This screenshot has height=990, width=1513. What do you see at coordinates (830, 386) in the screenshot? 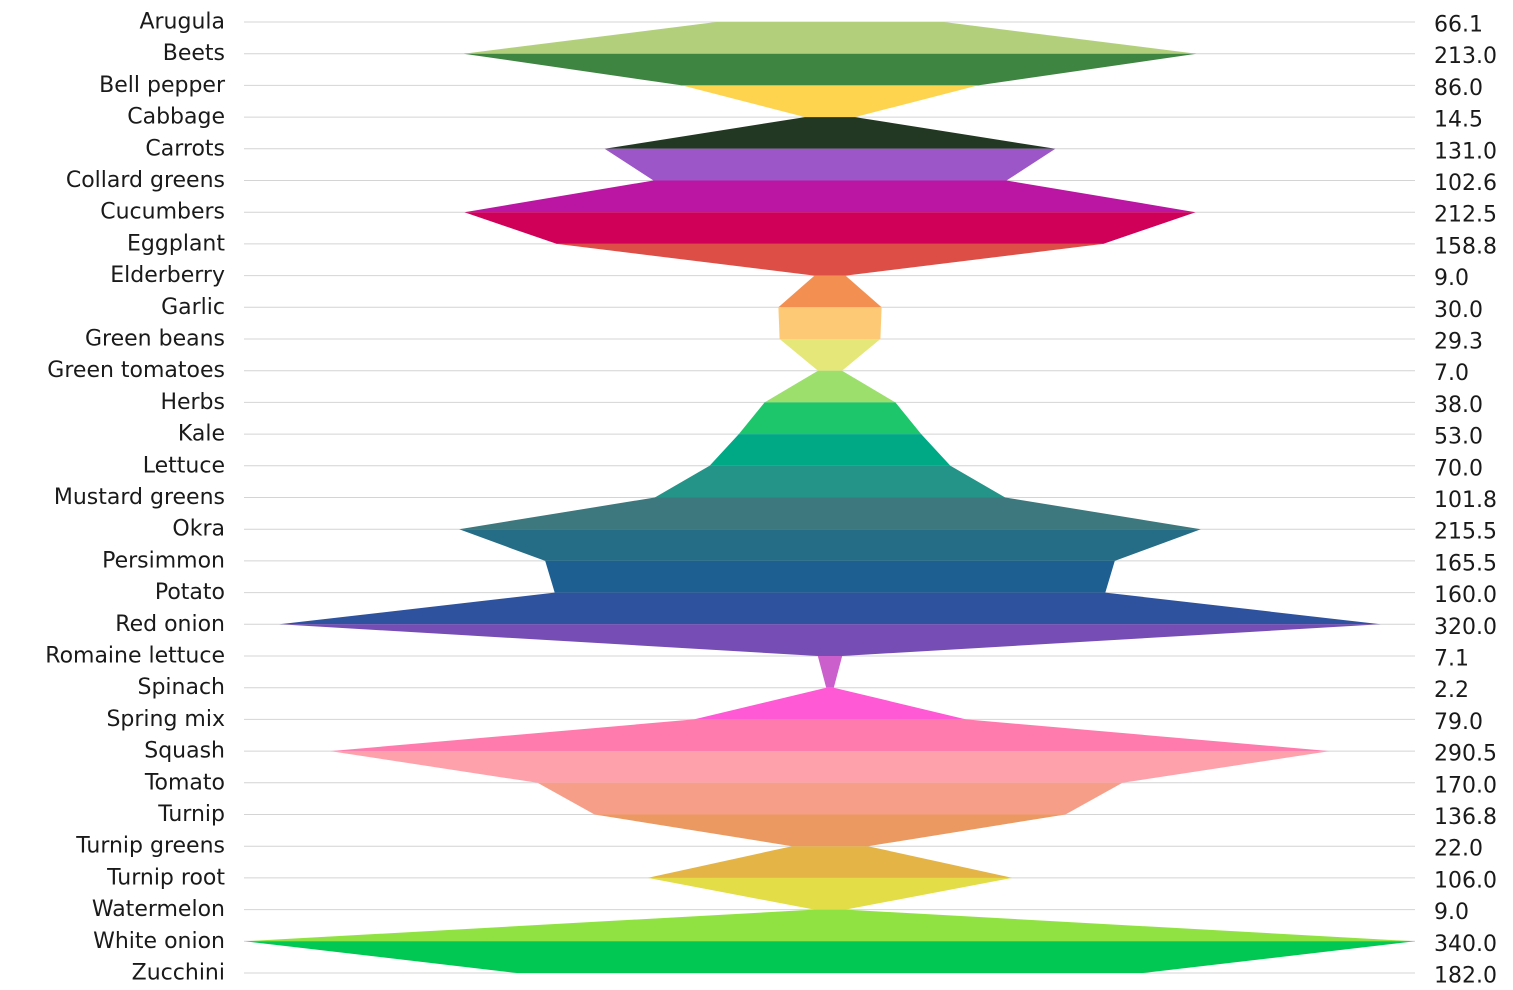
I see `band-green-tomatoes` at bounding box center [830, 386].